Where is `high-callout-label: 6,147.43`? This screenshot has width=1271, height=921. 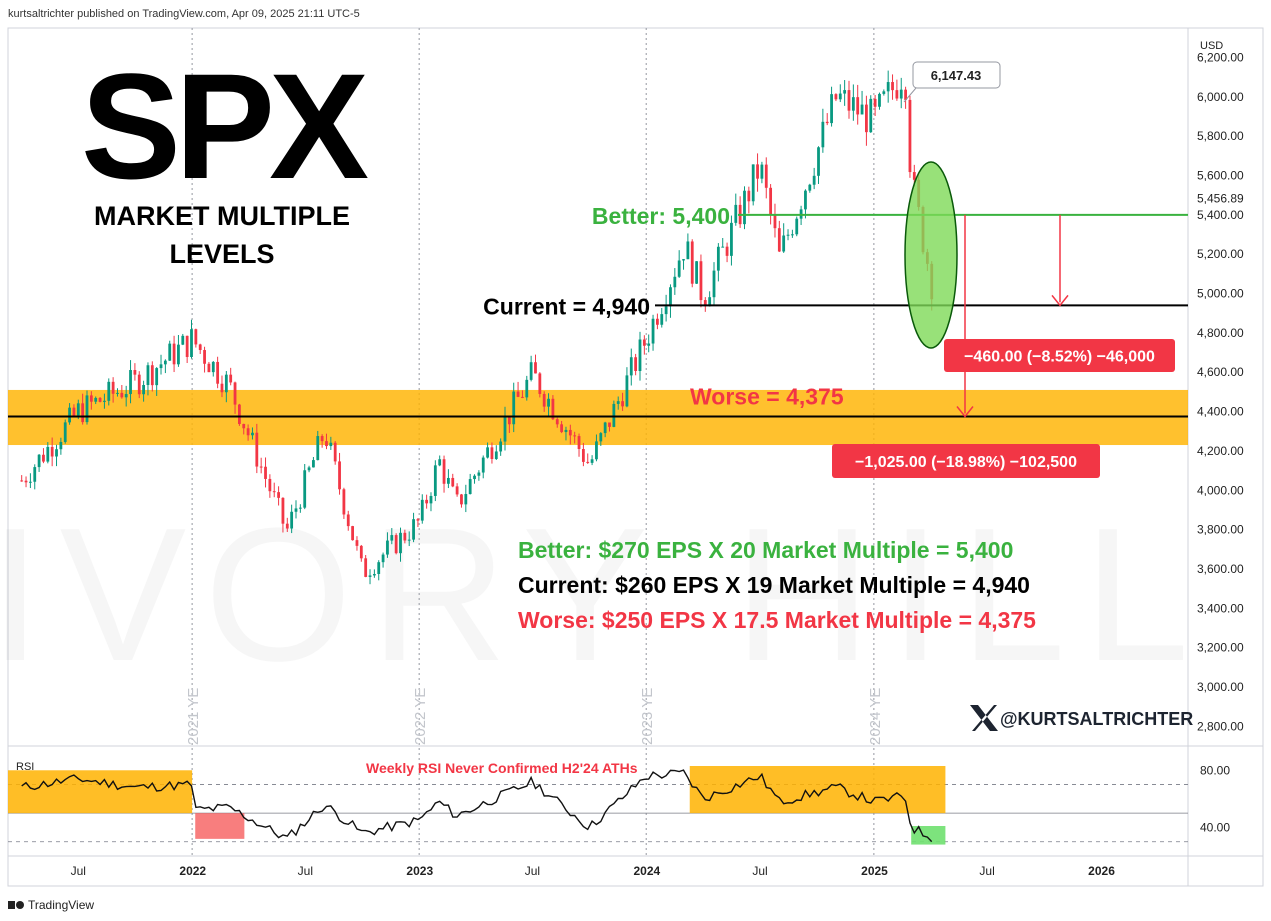 high-callout-label: 6,147.43 is located at coordinates (956, 75).